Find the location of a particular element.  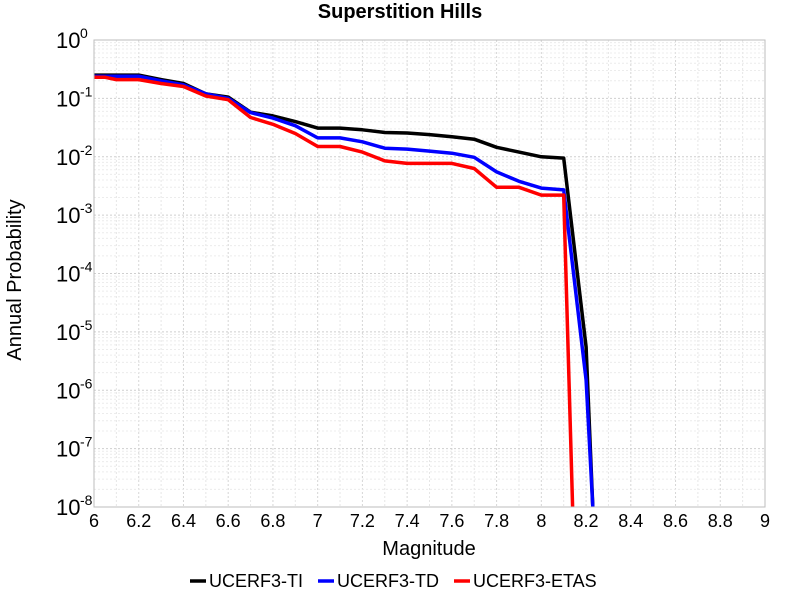

x-tick-label: 7.4 is located at coordinates (407, 521).